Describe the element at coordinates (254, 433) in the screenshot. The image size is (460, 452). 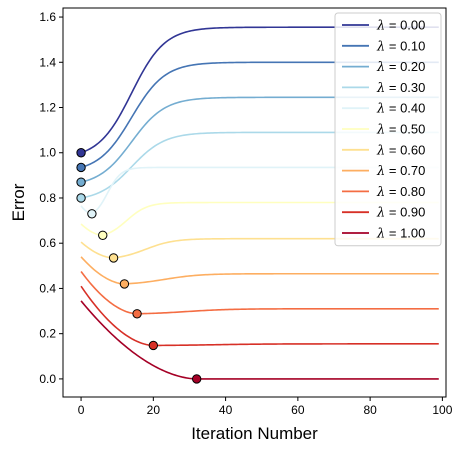
I see `x-axis-label: Iteration Number` at that location.